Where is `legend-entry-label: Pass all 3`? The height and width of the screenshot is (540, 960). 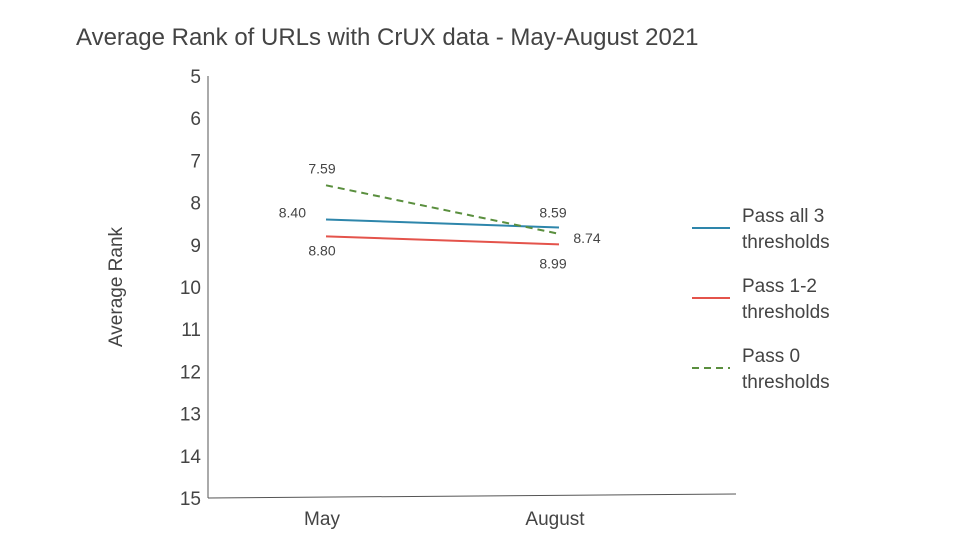 legend-entry-label: Pass all 3 is located at coordinates (783, 216).